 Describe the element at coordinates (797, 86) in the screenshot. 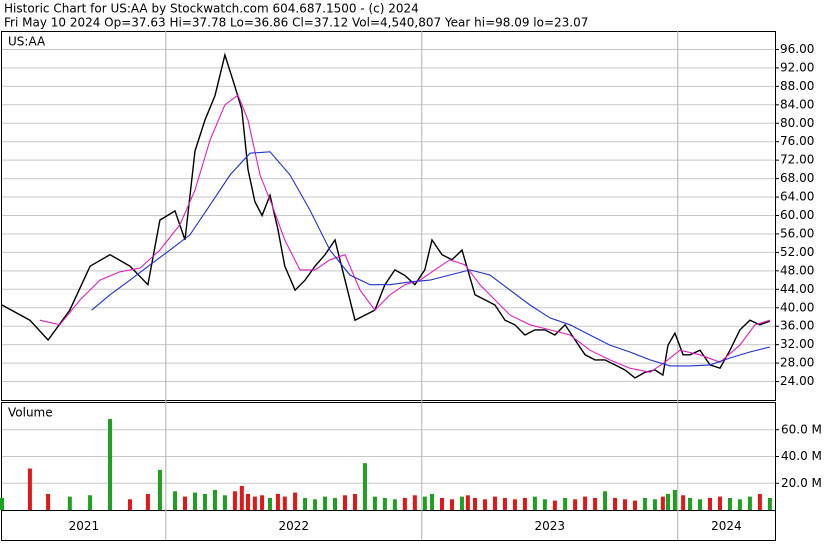

I see `y-tick-label: 88.00` at that location.